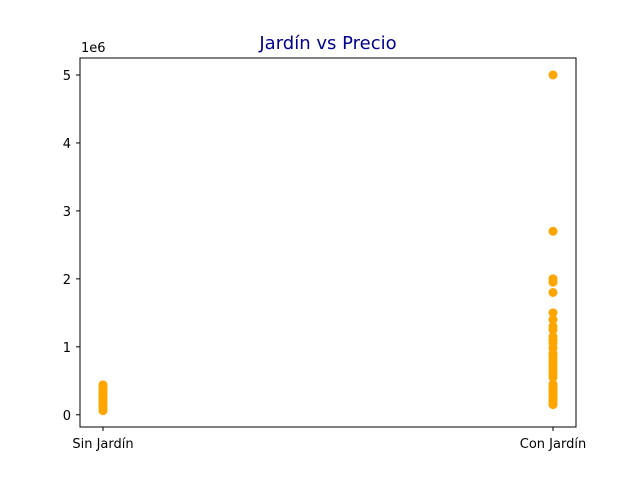 The image size is (640, 480). What do you see at coordinates (67, 144) in the screenshot?
I see `y-tick-label: 4` at bounding box center [67, 144].